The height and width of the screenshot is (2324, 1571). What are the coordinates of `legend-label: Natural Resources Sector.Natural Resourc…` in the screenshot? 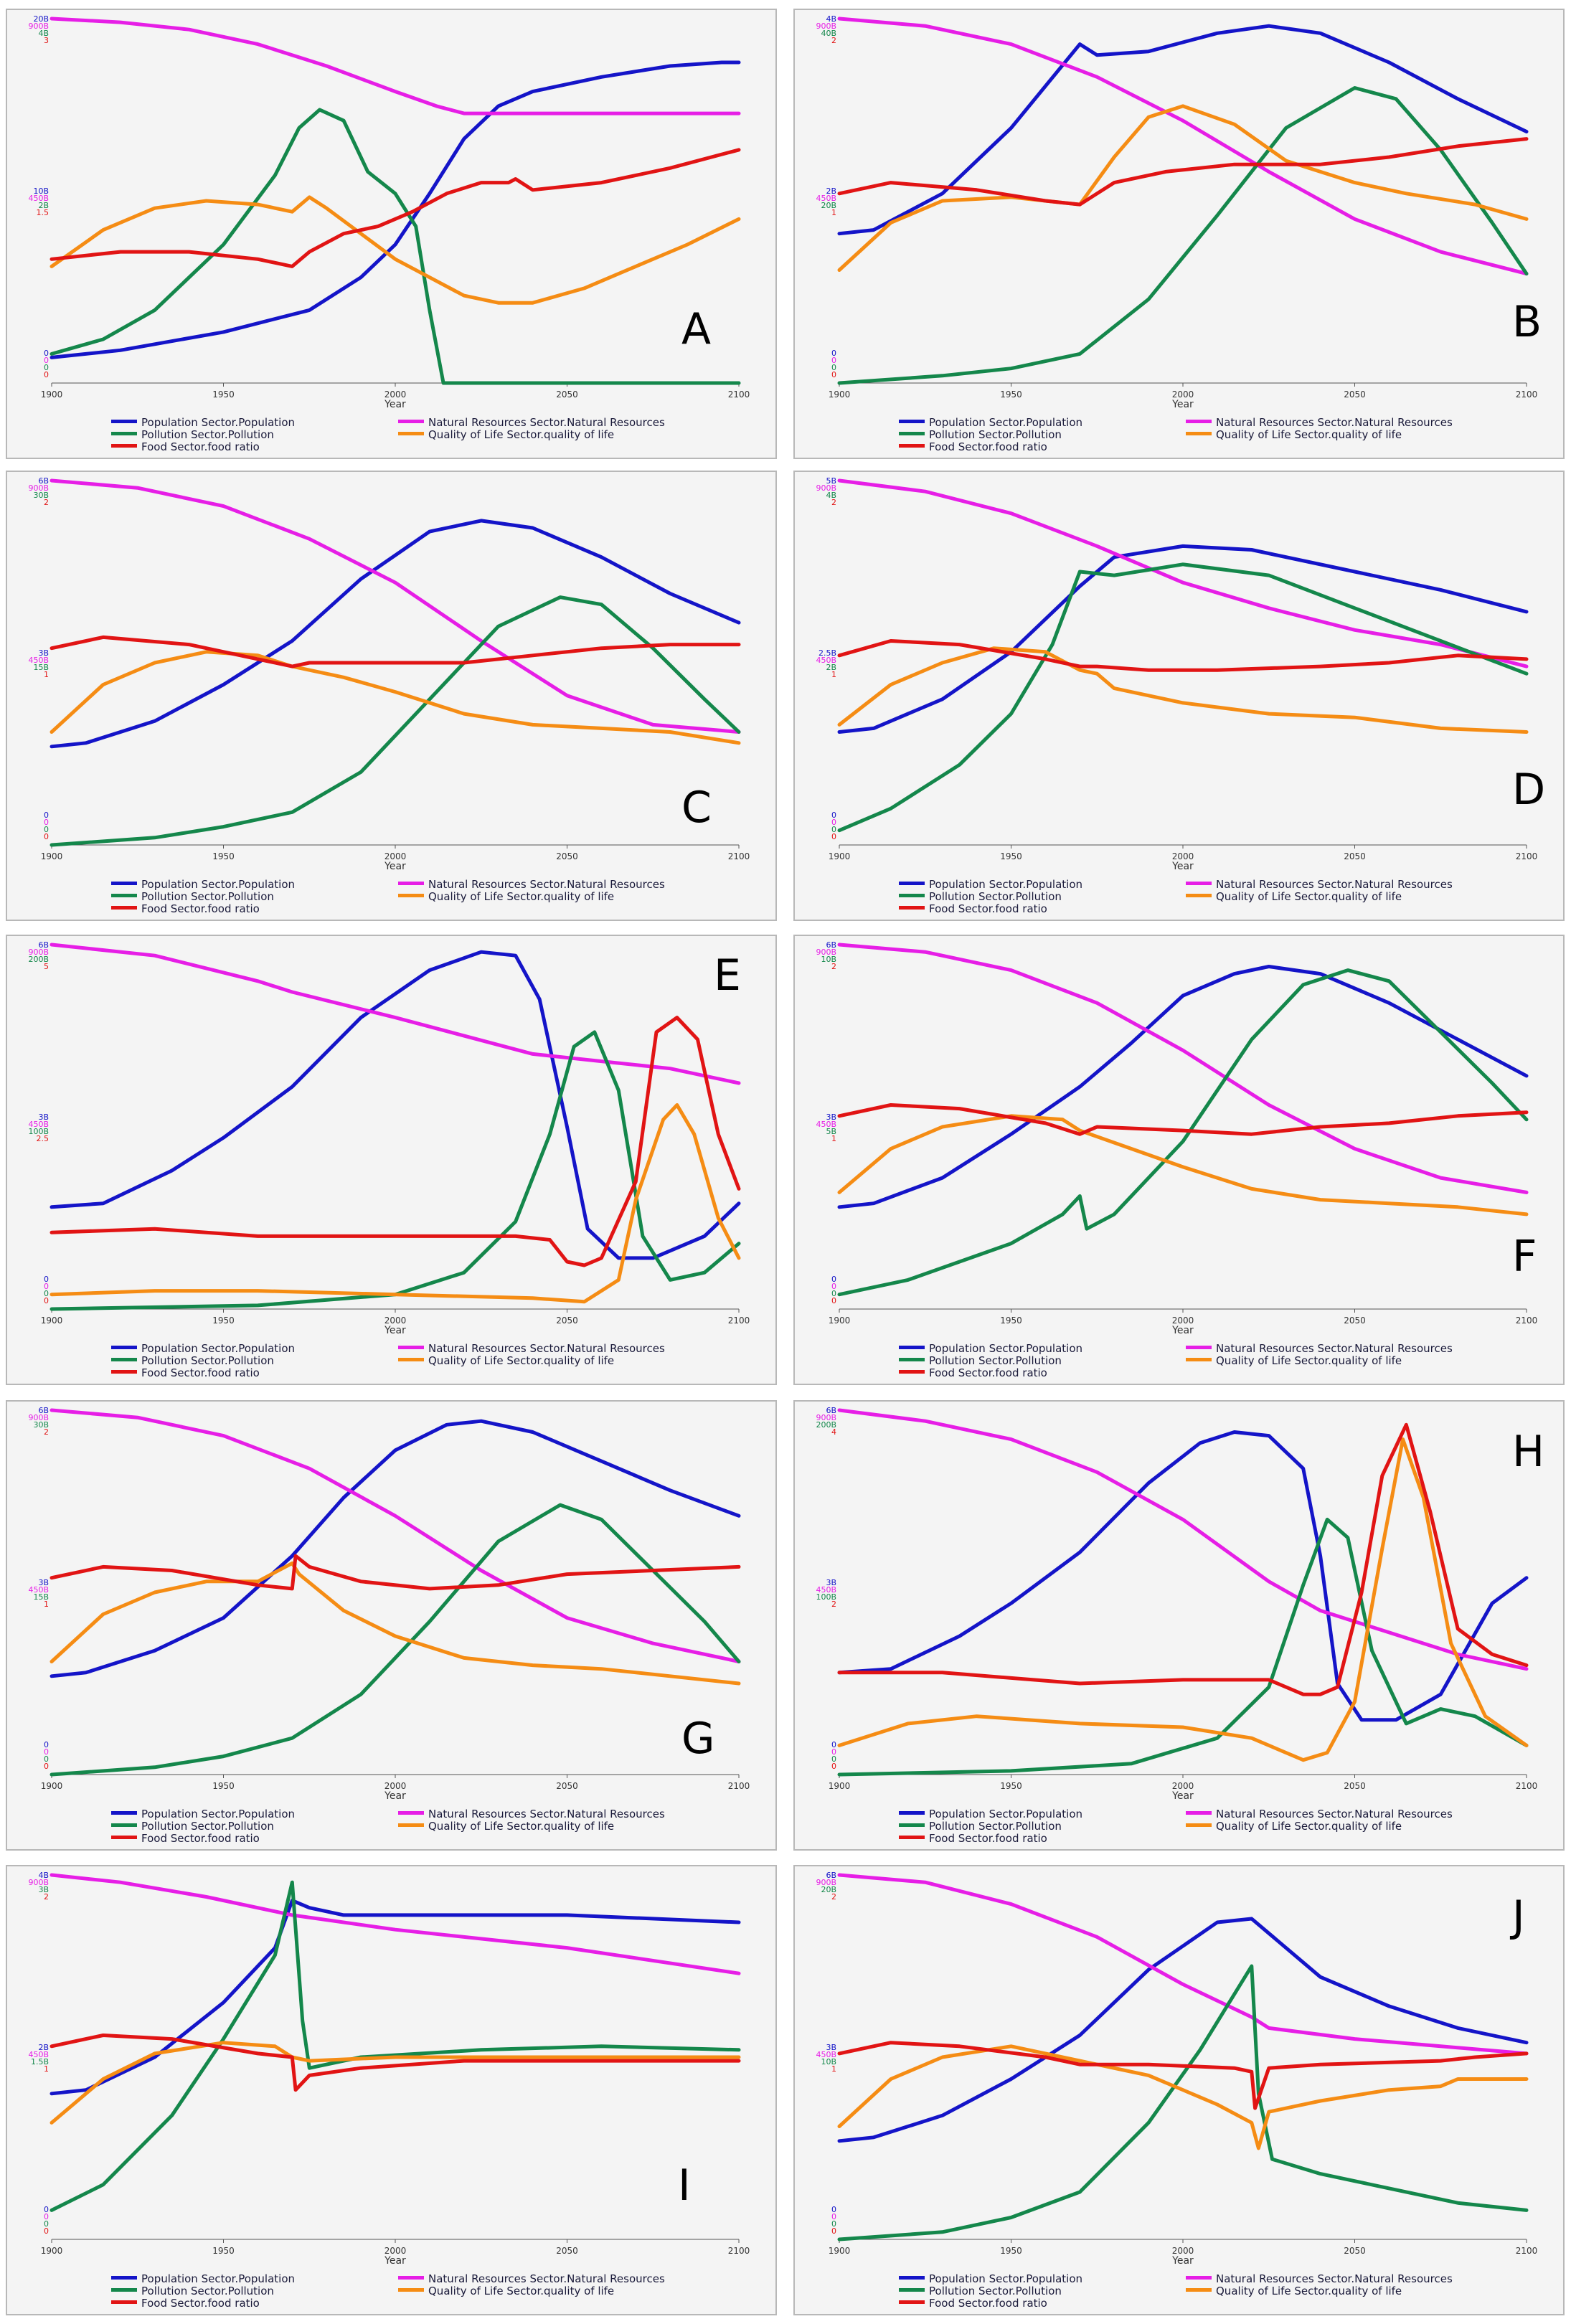 It's located at (546, 422).